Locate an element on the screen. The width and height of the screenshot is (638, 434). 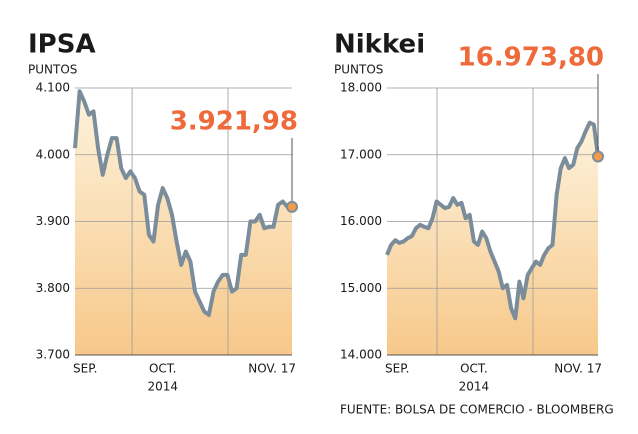
y-tick-label: 3.900 is located at coordinates (53, 221).